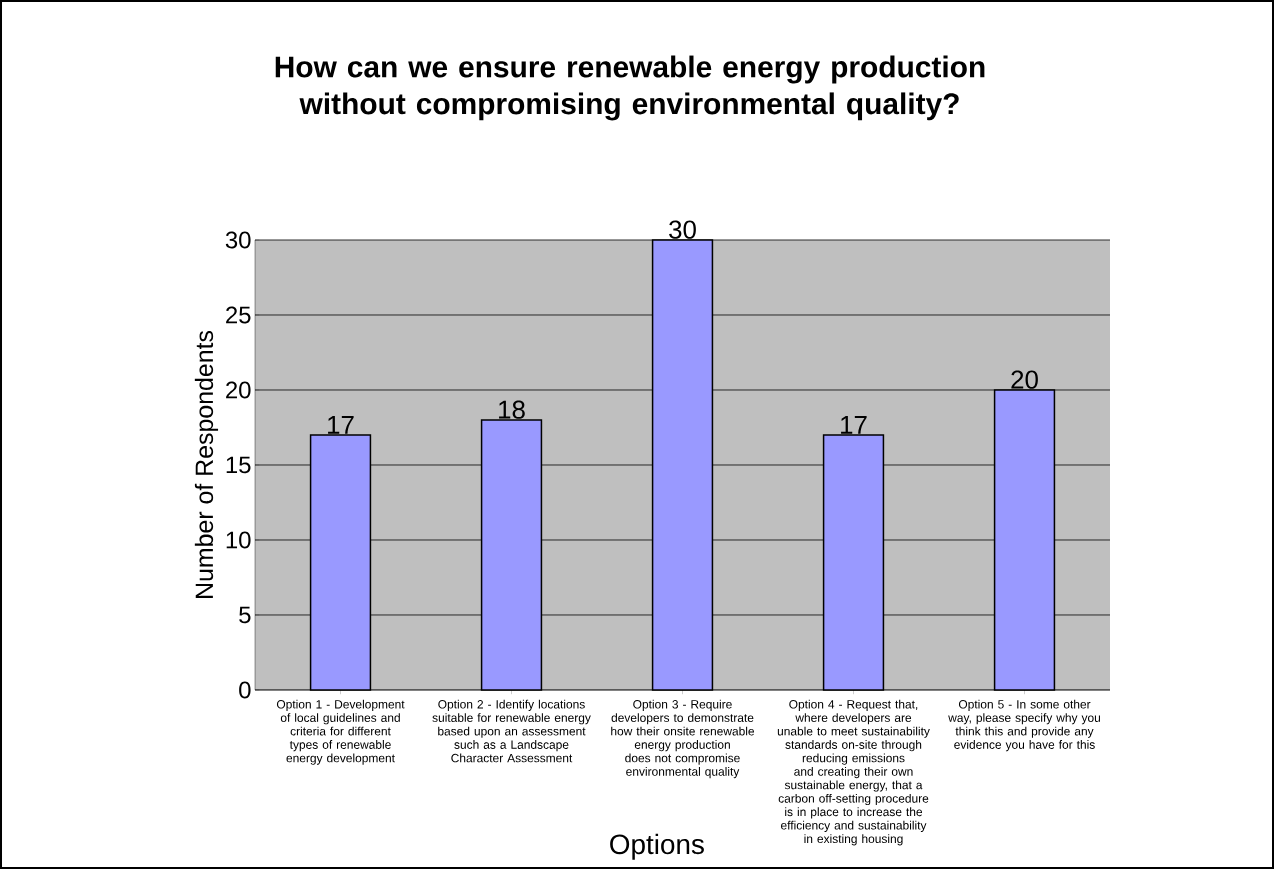 The height and width of the screenshot is (869, 1274). Describe the element at coordinates (630, 88) in the screenshot. I see `chart-title: How can we ensure renewable energy production without compromising environmental quality?` at that location.